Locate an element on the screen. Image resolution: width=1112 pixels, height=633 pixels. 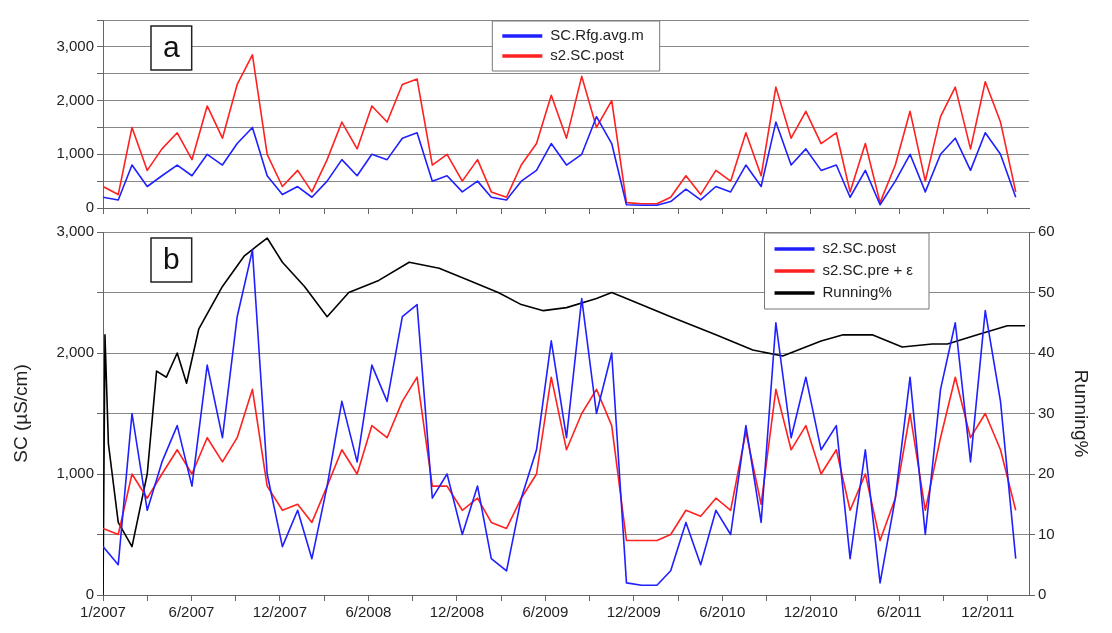
legend-label: s2.SC.pre + ε is located at coordinates (868, 270).